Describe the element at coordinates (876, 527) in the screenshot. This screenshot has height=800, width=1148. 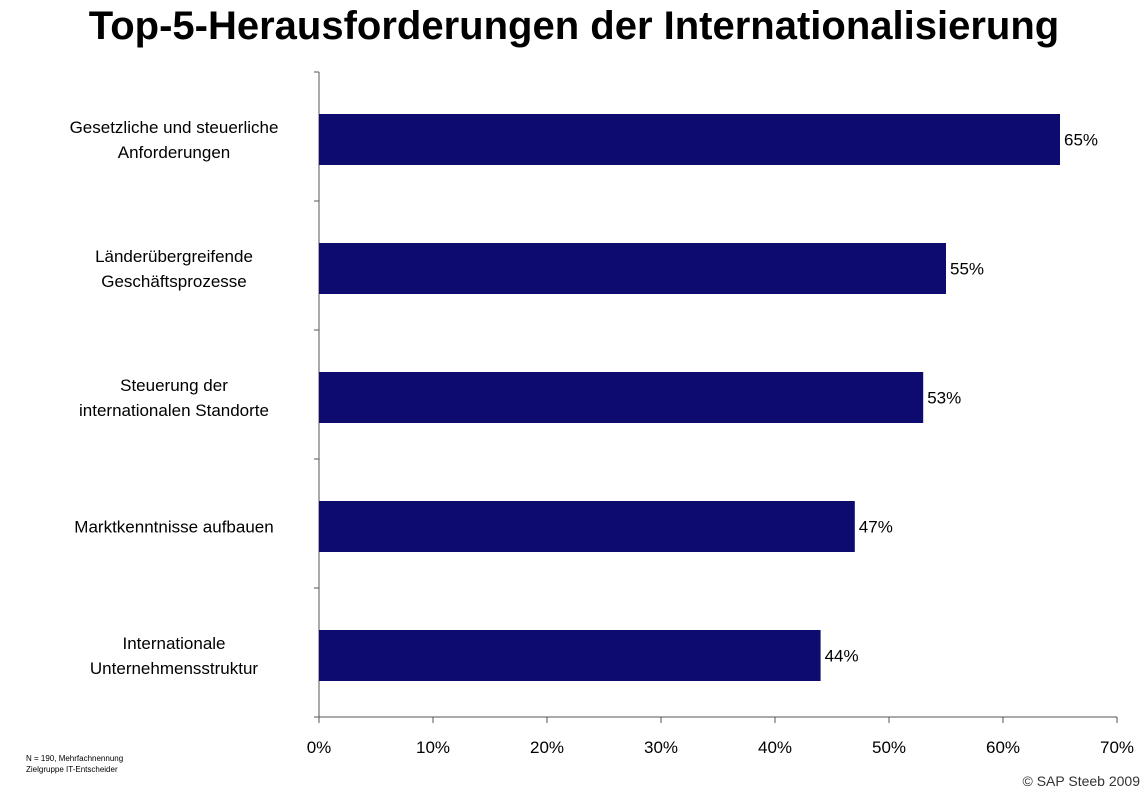
I see `data-label: 47%` at that location.